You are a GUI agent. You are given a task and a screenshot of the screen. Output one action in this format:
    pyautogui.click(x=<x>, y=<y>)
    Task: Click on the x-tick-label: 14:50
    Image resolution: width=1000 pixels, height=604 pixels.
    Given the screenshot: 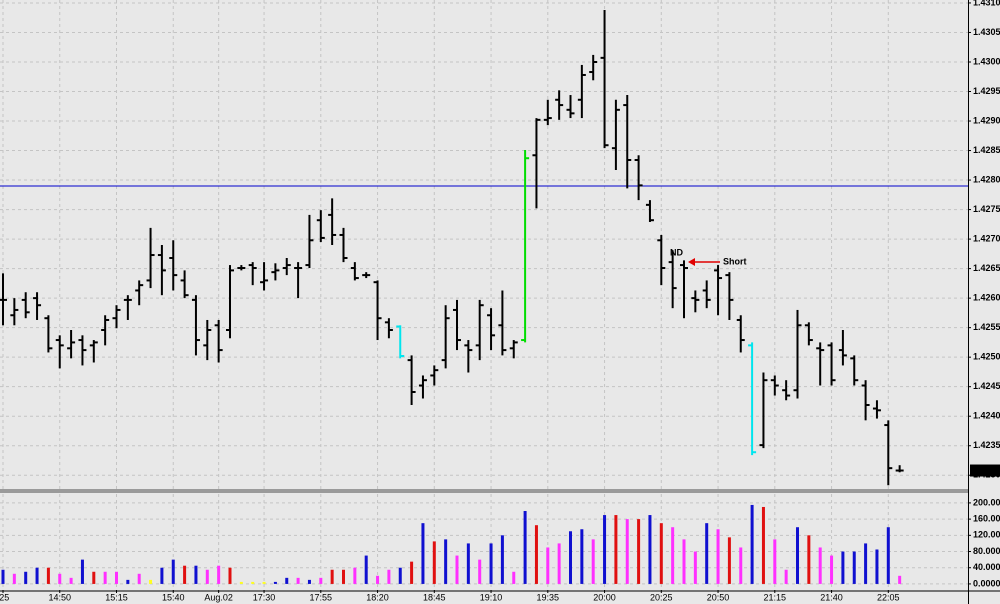 What is the action you would take?
    pyautogui.click(x=59, y=597)
    